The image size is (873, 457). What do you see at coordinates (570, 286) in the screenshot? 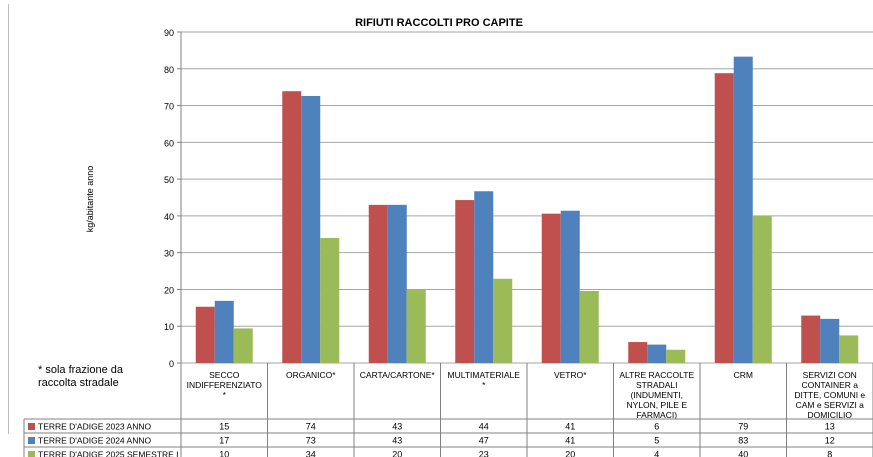
I see `bar-series2-cat5` at bounding box center [570, 286].